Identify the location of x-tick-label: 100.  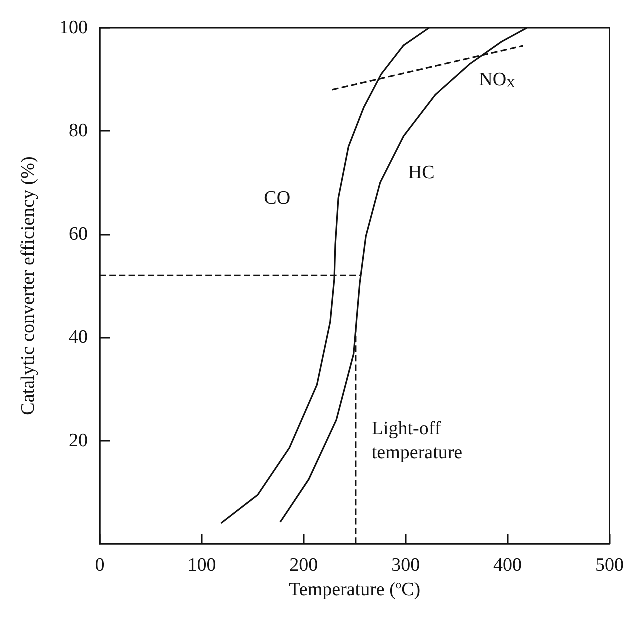
(202, 565).